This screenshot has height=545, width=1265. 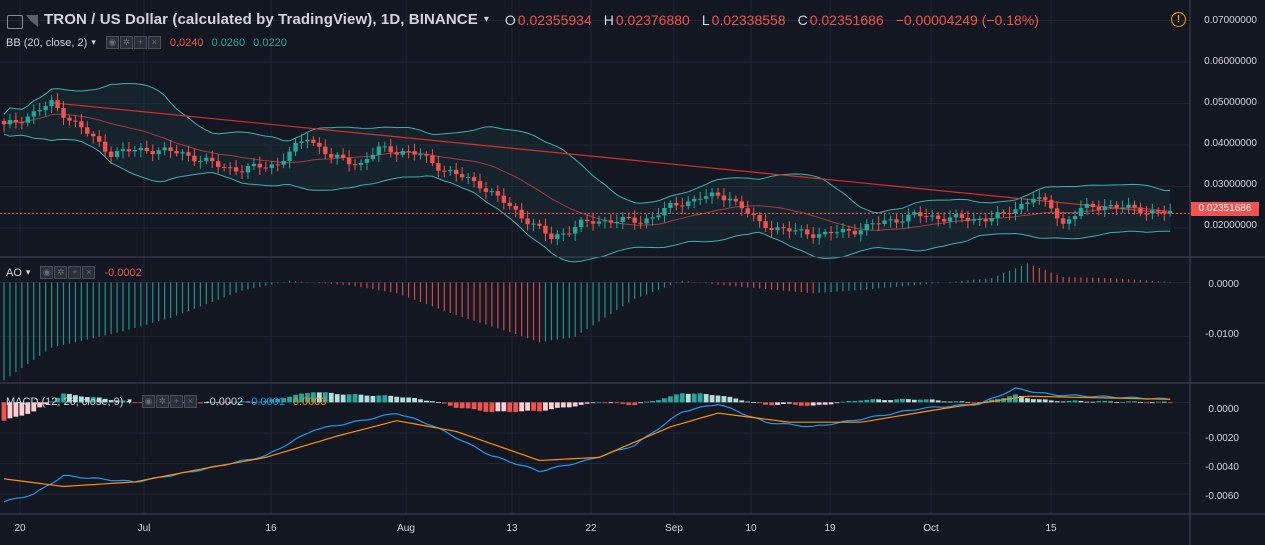 I want to click on ao-value: -0.0002, so click(x=123, y=272).